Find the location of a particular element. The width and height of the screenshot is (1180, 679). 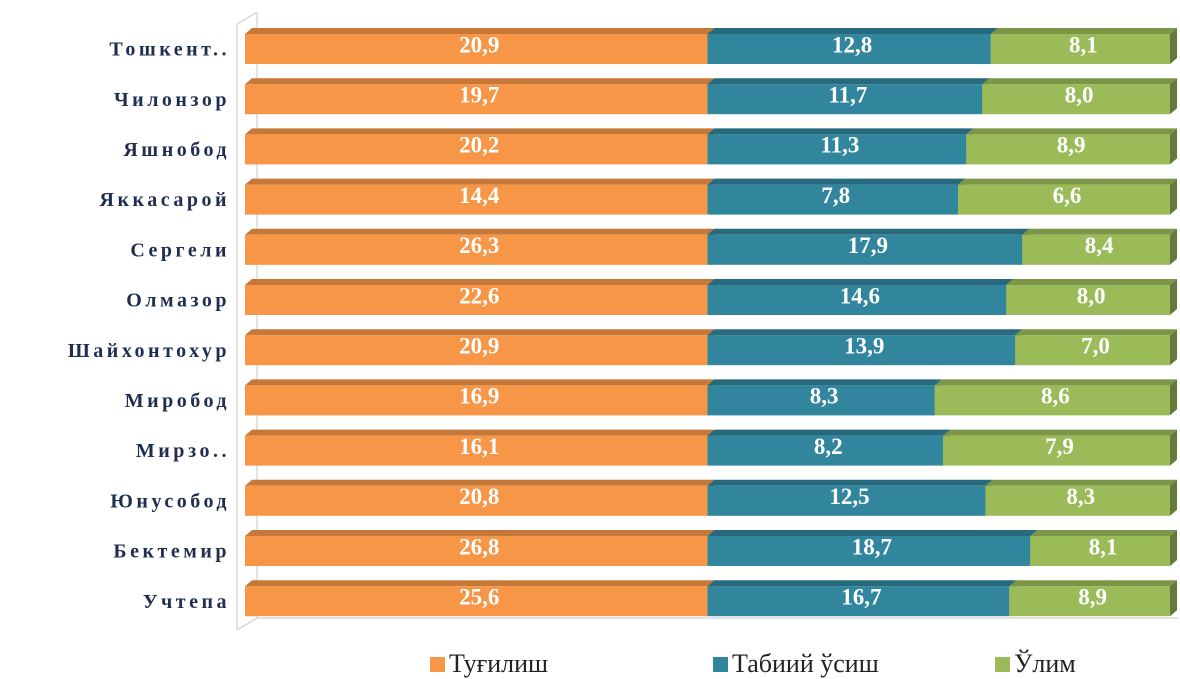

data-label: 20,2 is located at coordinates (479, 145).